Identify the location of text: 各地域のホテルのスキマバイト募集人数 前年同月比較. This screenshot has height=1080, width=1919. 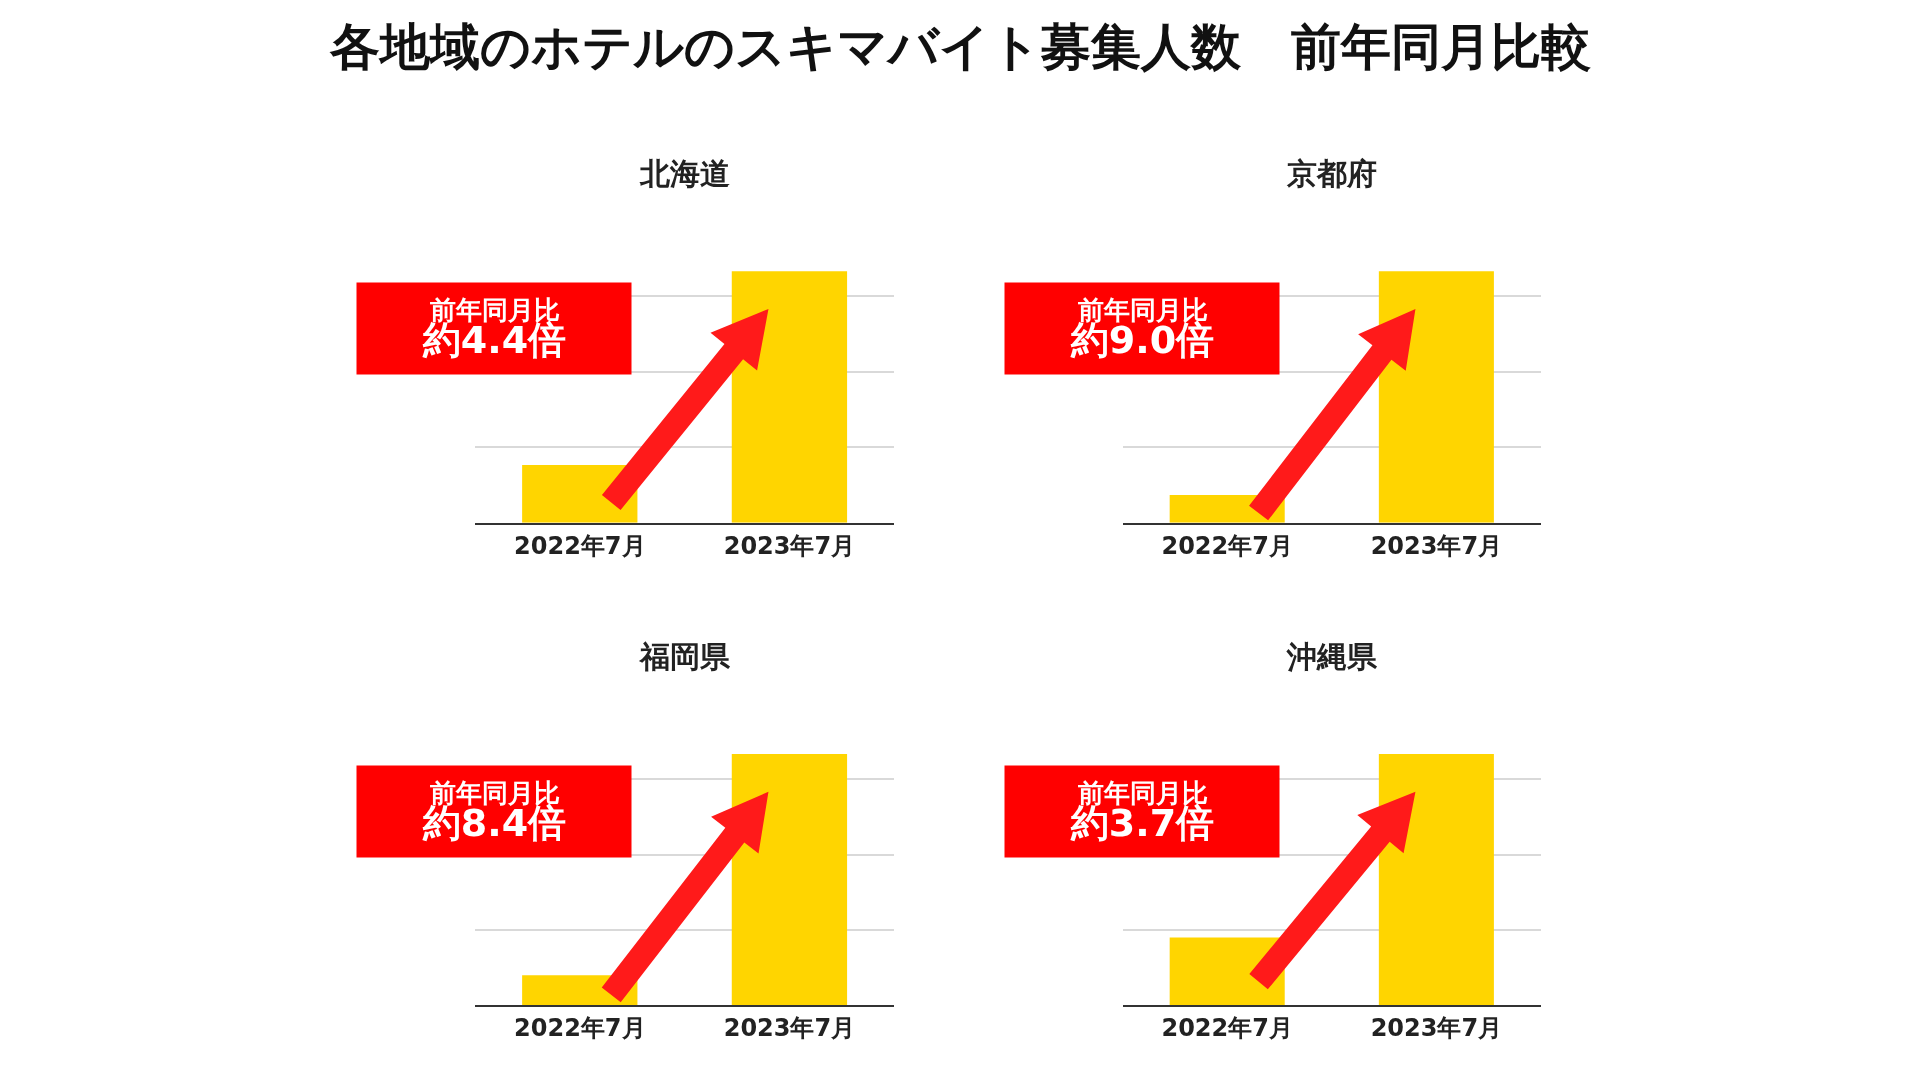
(960, 47).